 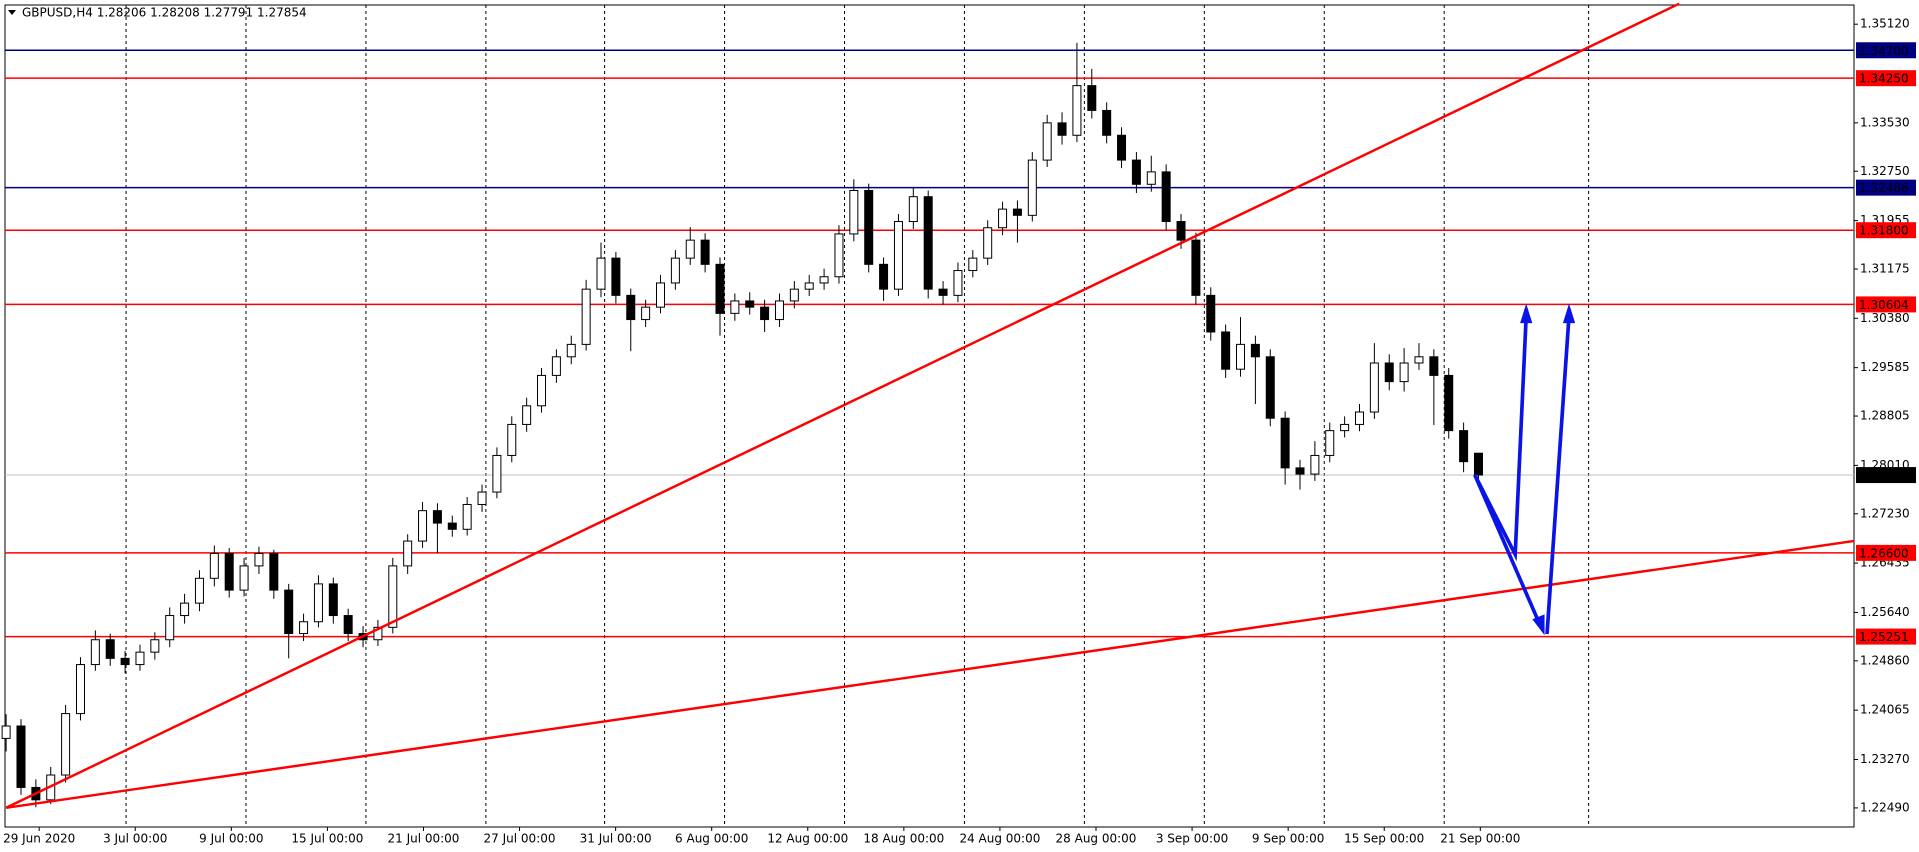 What do you see at coordinates (1885, 660) in the screenshot?
I see `y-tick-label: 1.24860` at bounding box center [1885, 660].